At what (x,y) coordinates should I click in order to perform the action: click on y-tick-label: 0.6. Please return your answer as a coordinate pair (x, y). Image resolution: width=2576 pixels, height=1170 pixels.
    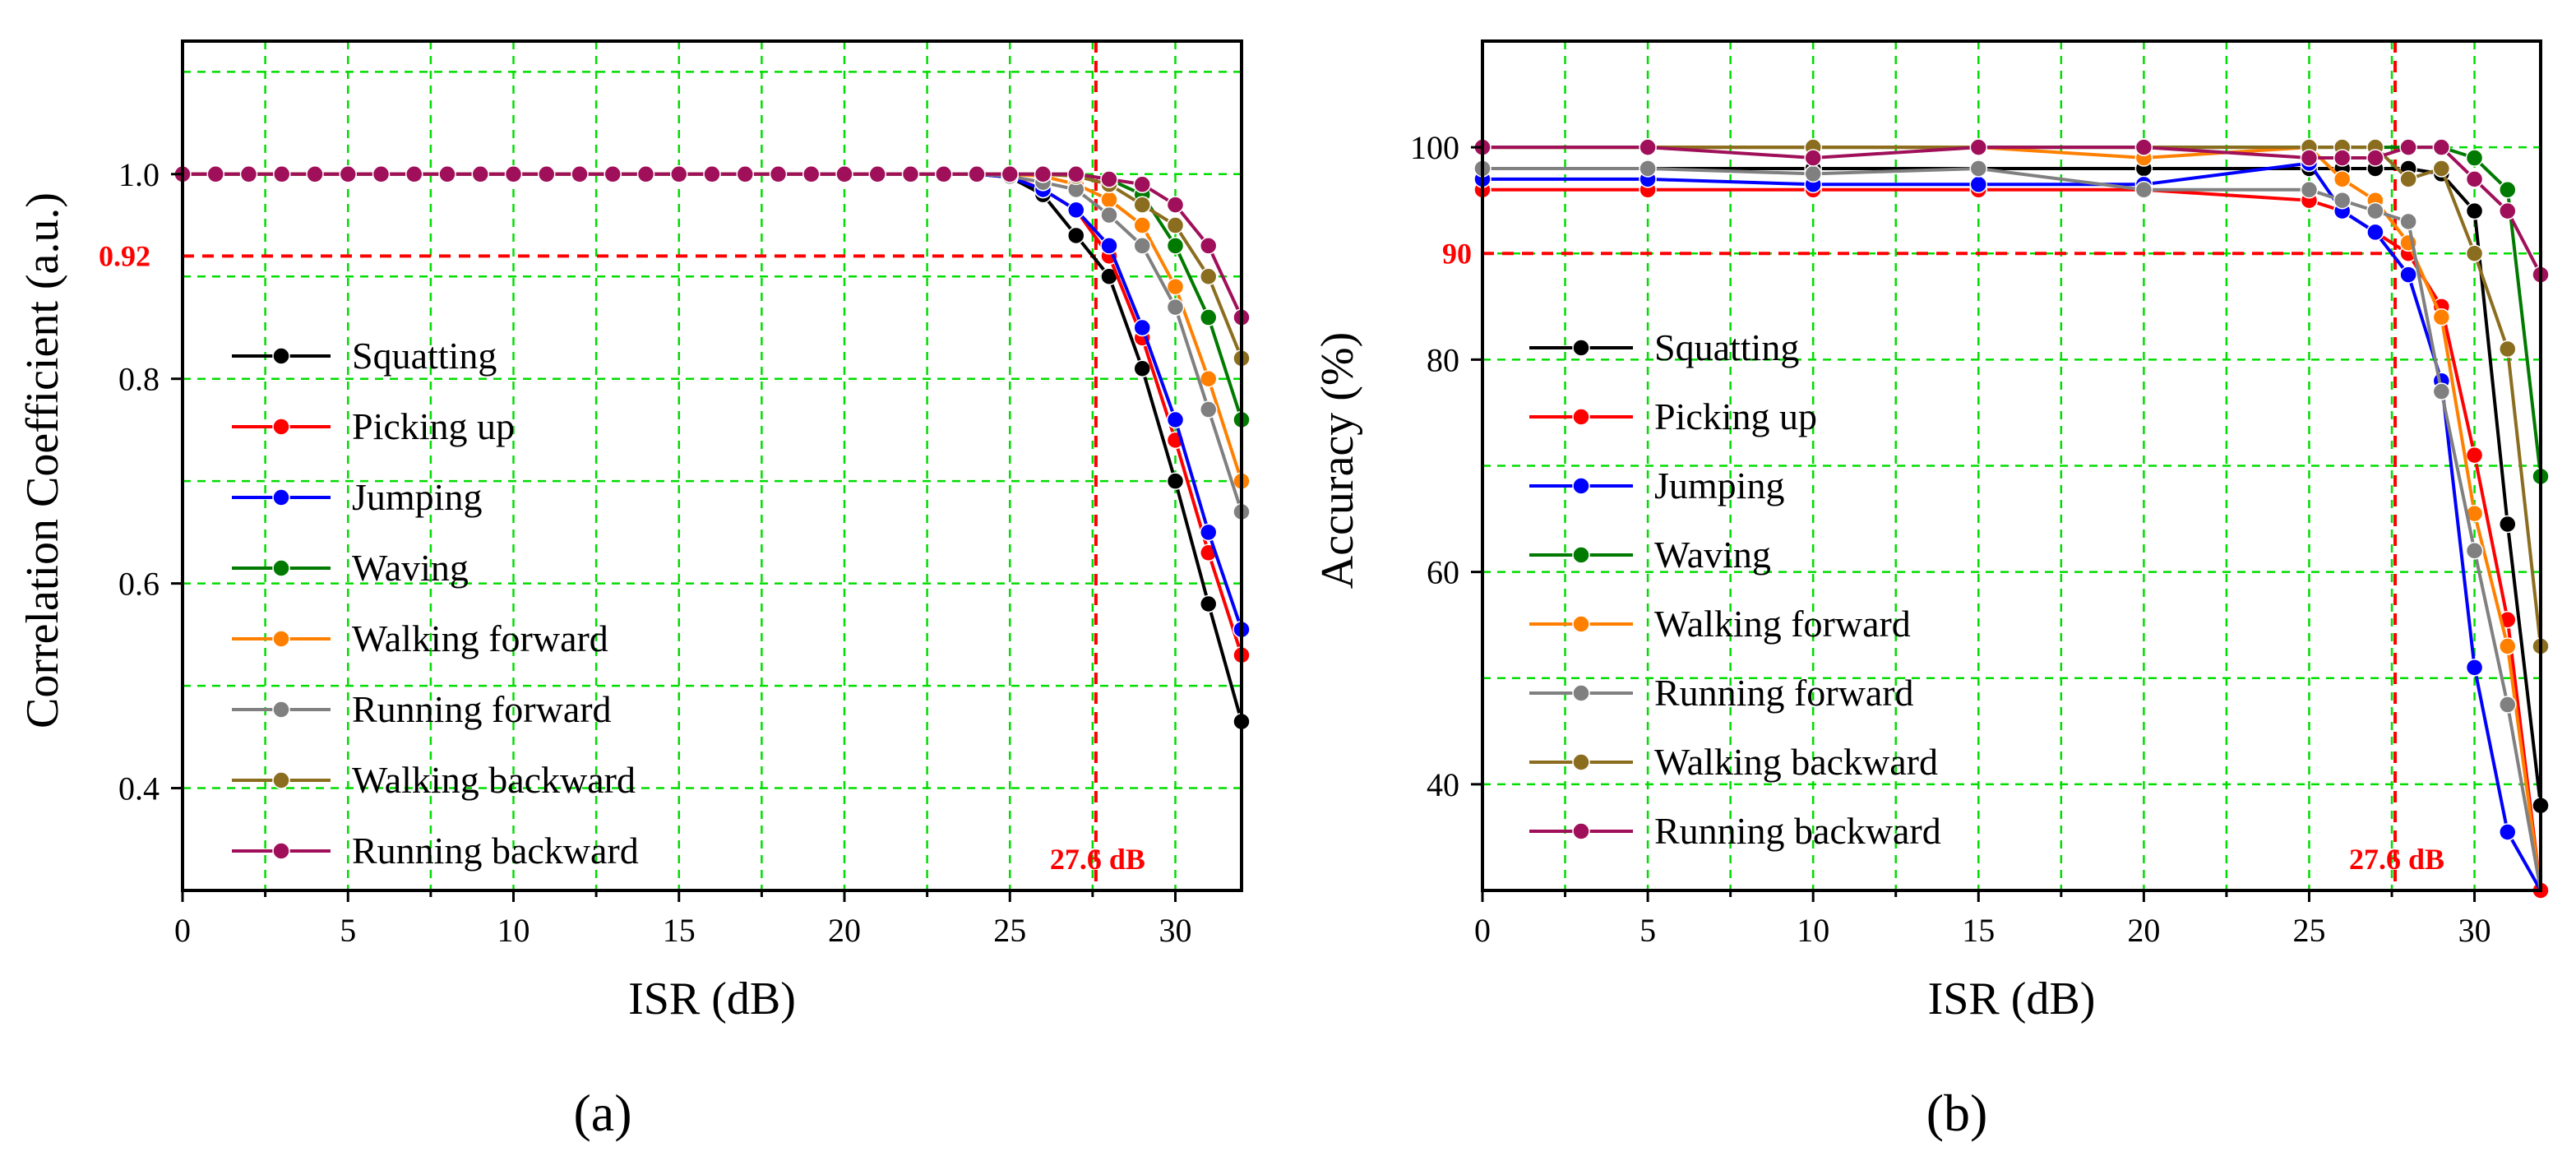
    Looking at the image, I should click on (139, 584).